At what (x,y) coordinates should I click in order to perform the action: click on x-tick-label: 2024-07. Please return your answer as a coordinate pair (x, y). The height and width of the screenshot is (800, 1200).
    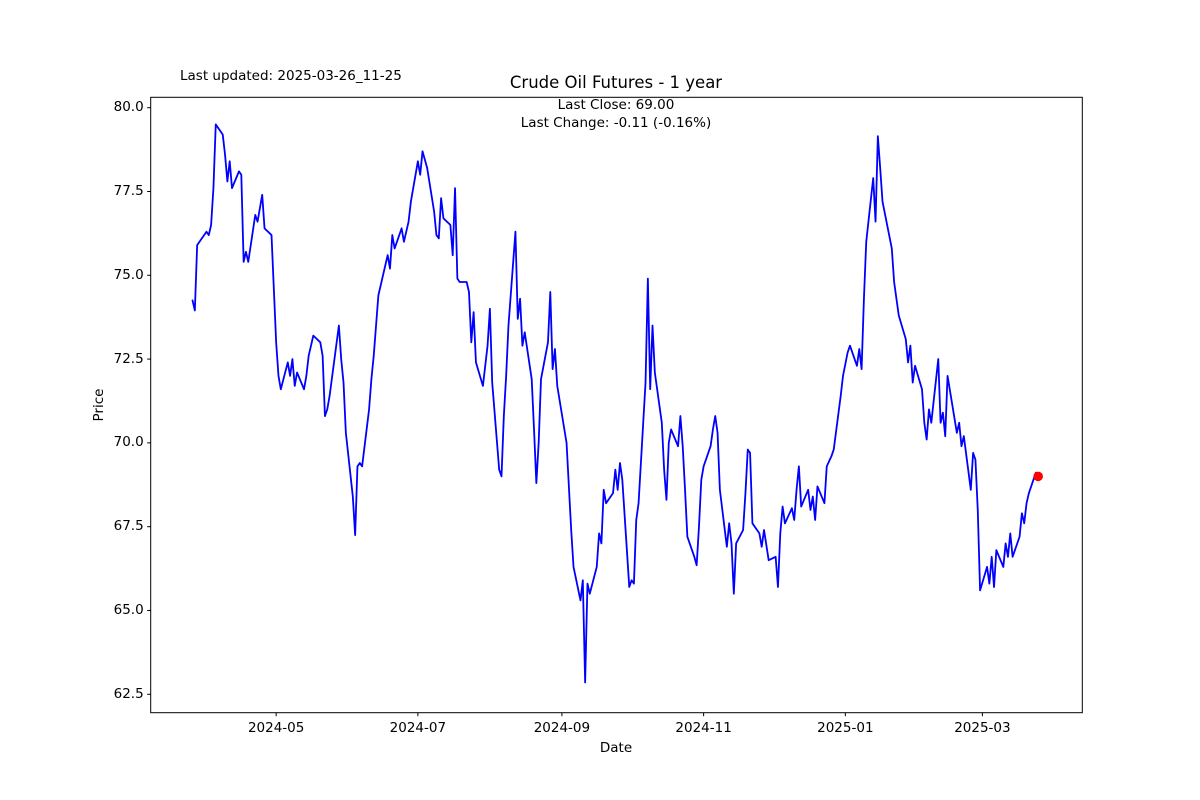
    Looking at the image, I should click on (418, 727).